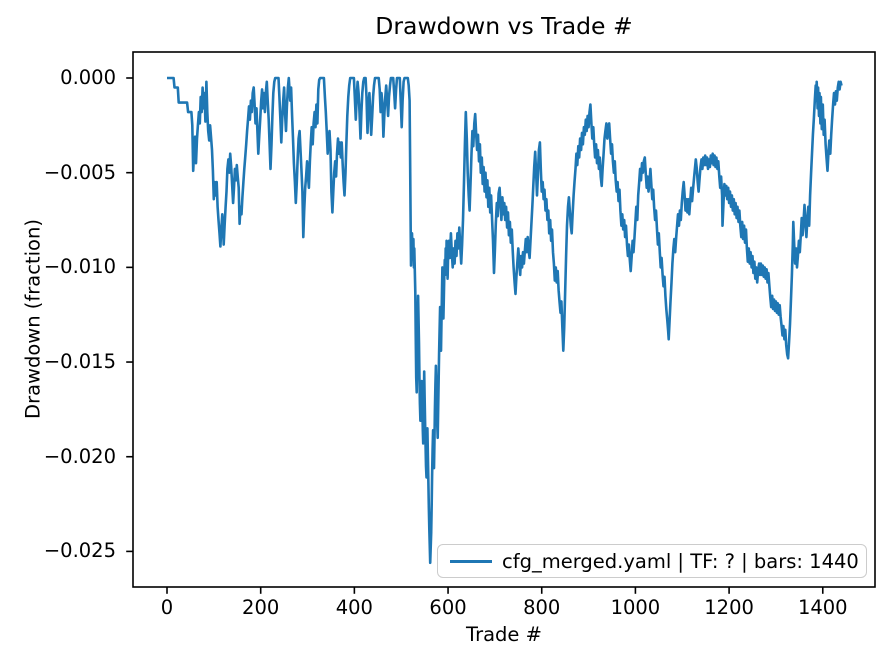  What do you see at coordinates (504, 26) in the screenshot?
I see `chart-title: Drawdown vs Trade #` at bounding box center [504, 26].